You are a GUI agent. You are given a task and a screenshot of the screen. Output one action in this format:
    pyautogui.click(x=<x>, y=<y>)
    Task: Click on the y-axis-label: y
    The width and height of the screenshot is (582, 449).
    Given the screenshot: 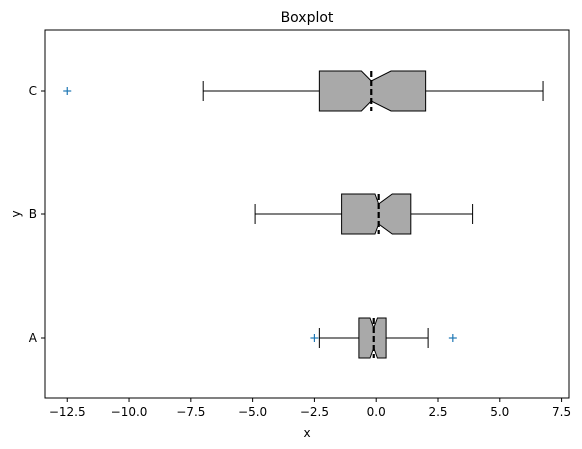 What is the action you would take?
    pyautogui.click(x=16, y=213)
    